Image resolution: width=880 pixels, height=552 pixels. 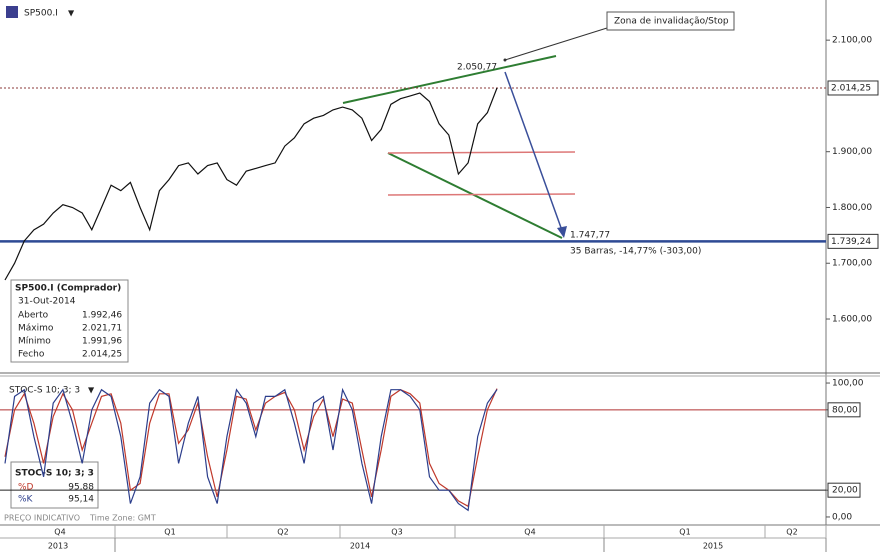 I want to click on y-tick-label: 100,00, so click(x=848, y=384).